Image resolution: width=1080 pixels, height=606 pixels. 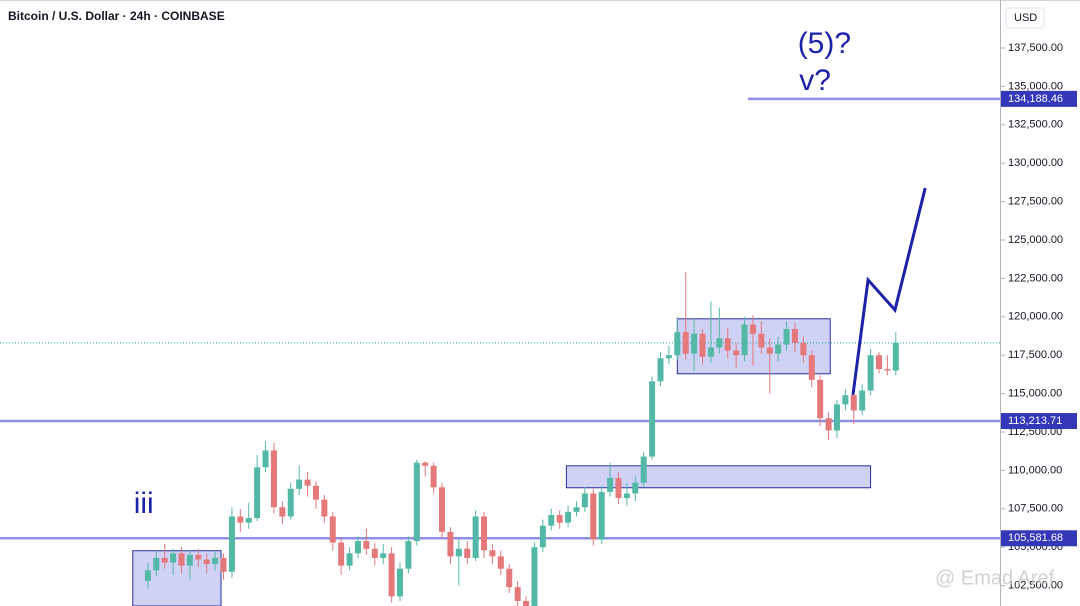 What do you see at coordinates (1035, 240) in the screenshot?
I see `y-tick-label: 125,000.00` at bounding box center [1035, 240].